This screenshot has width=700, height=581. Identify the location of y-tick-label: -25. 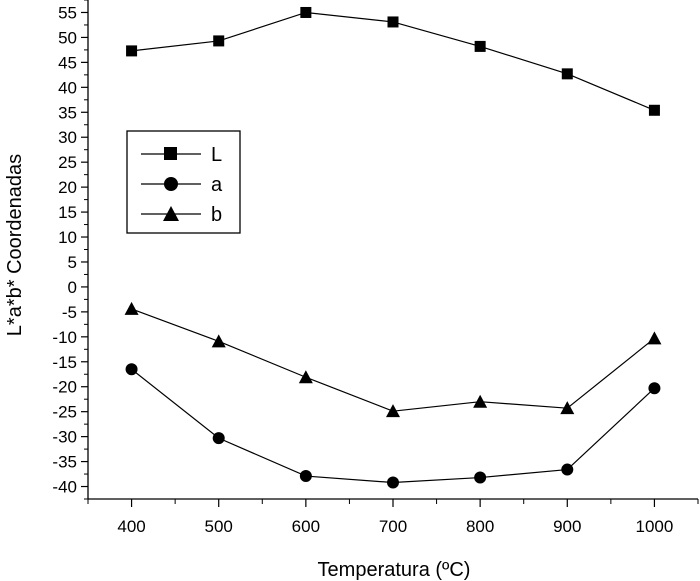
(64, 412).